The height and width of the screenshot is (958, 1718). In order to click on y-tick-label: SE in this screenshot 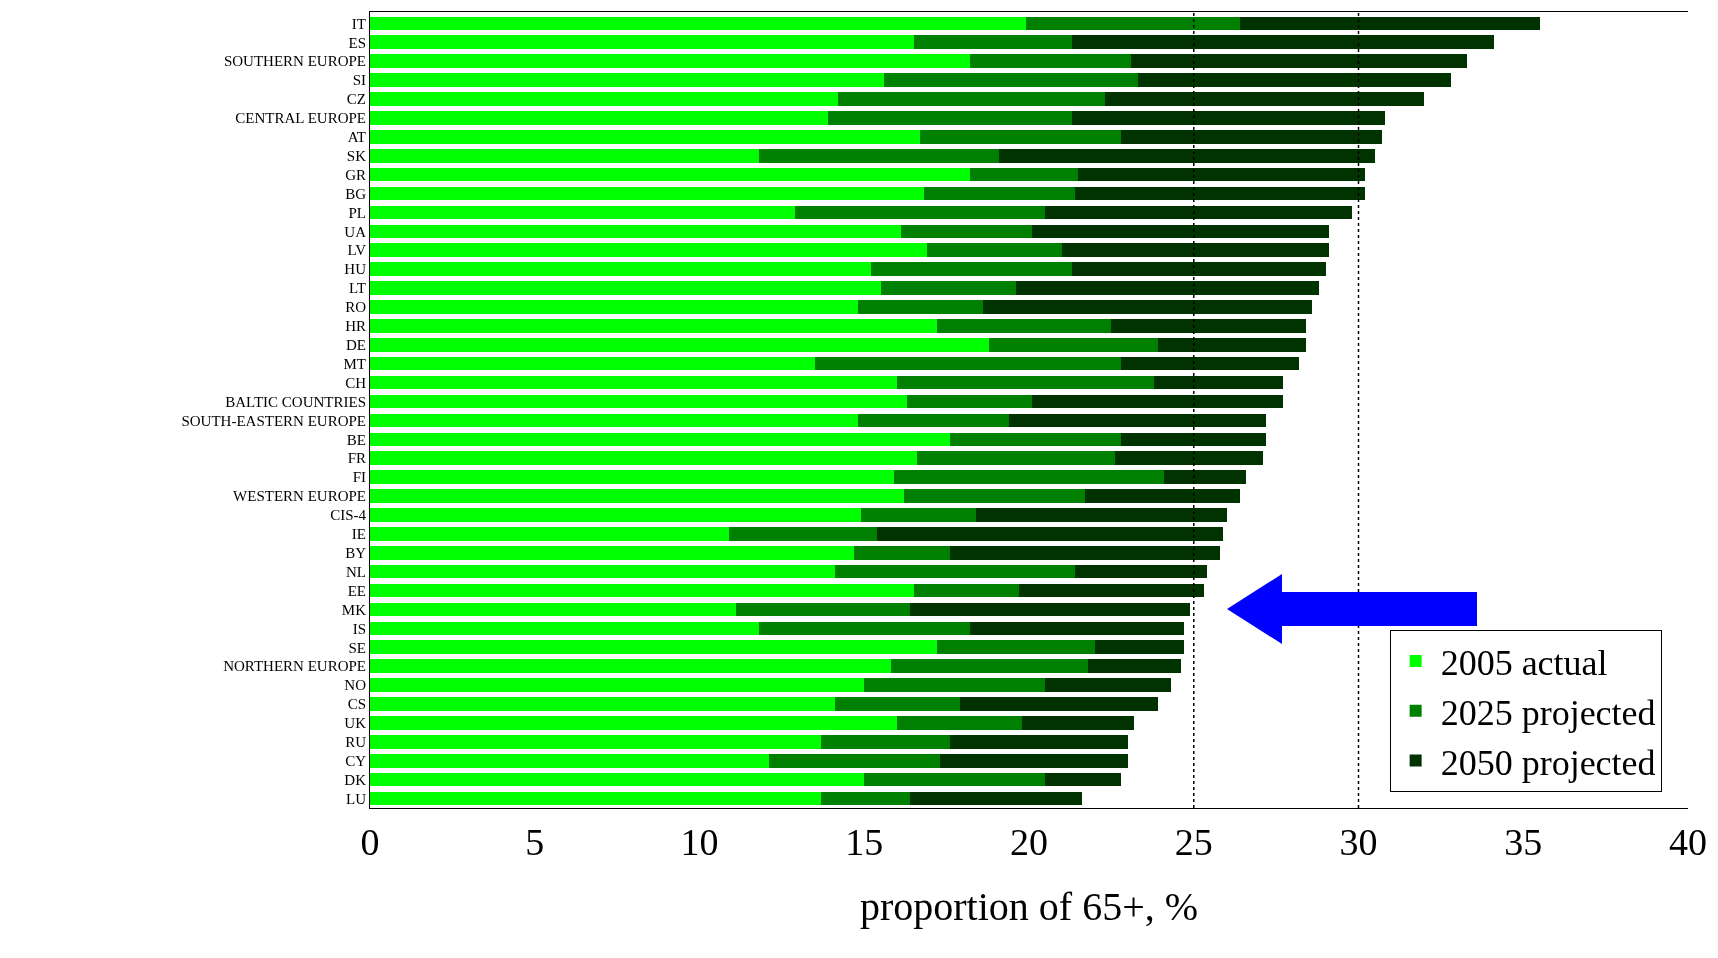, I will do `click(357, 647)`.